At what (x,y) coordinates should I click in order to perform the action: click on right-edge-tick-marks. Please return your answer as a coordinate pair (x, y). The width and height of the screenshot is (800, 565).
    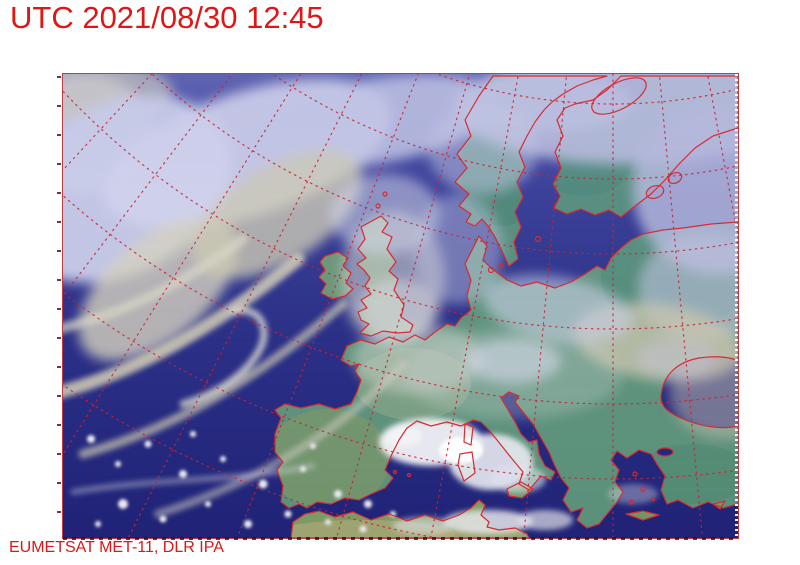
    Looking at the image, I should click on (736, 305).